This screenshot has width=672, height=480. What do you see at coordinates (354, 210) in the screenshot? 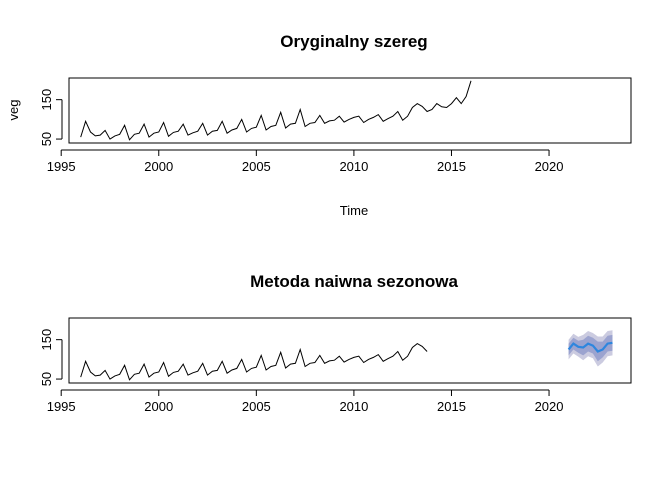
I see `x-axis-label: Time` at bounding box center [354, 210].